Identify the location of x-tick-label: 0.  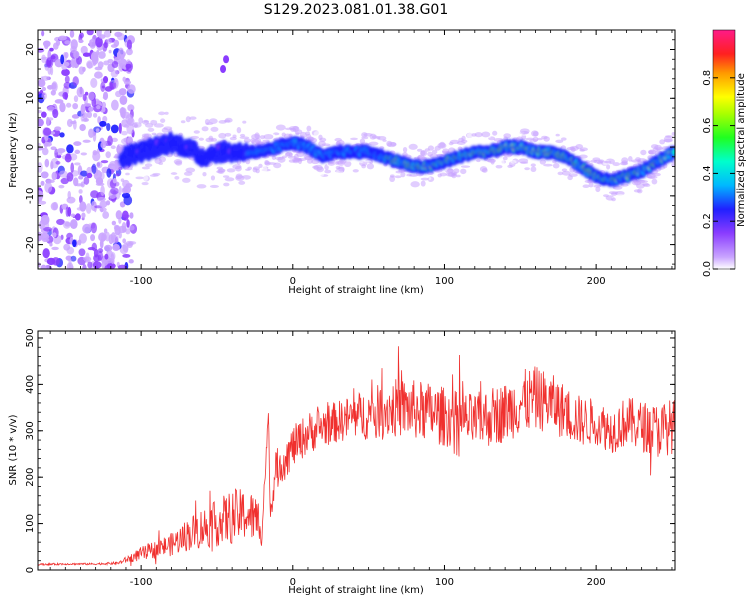
(293, 582).